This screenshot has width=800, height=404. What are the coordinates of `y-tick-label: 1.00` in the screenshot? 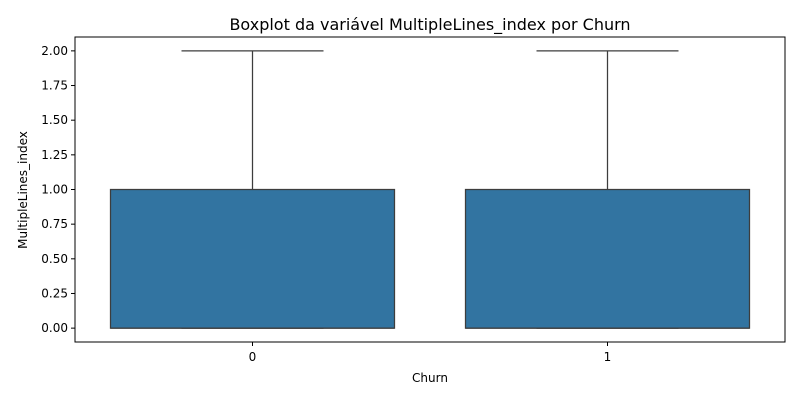 It's located at (54, 190).